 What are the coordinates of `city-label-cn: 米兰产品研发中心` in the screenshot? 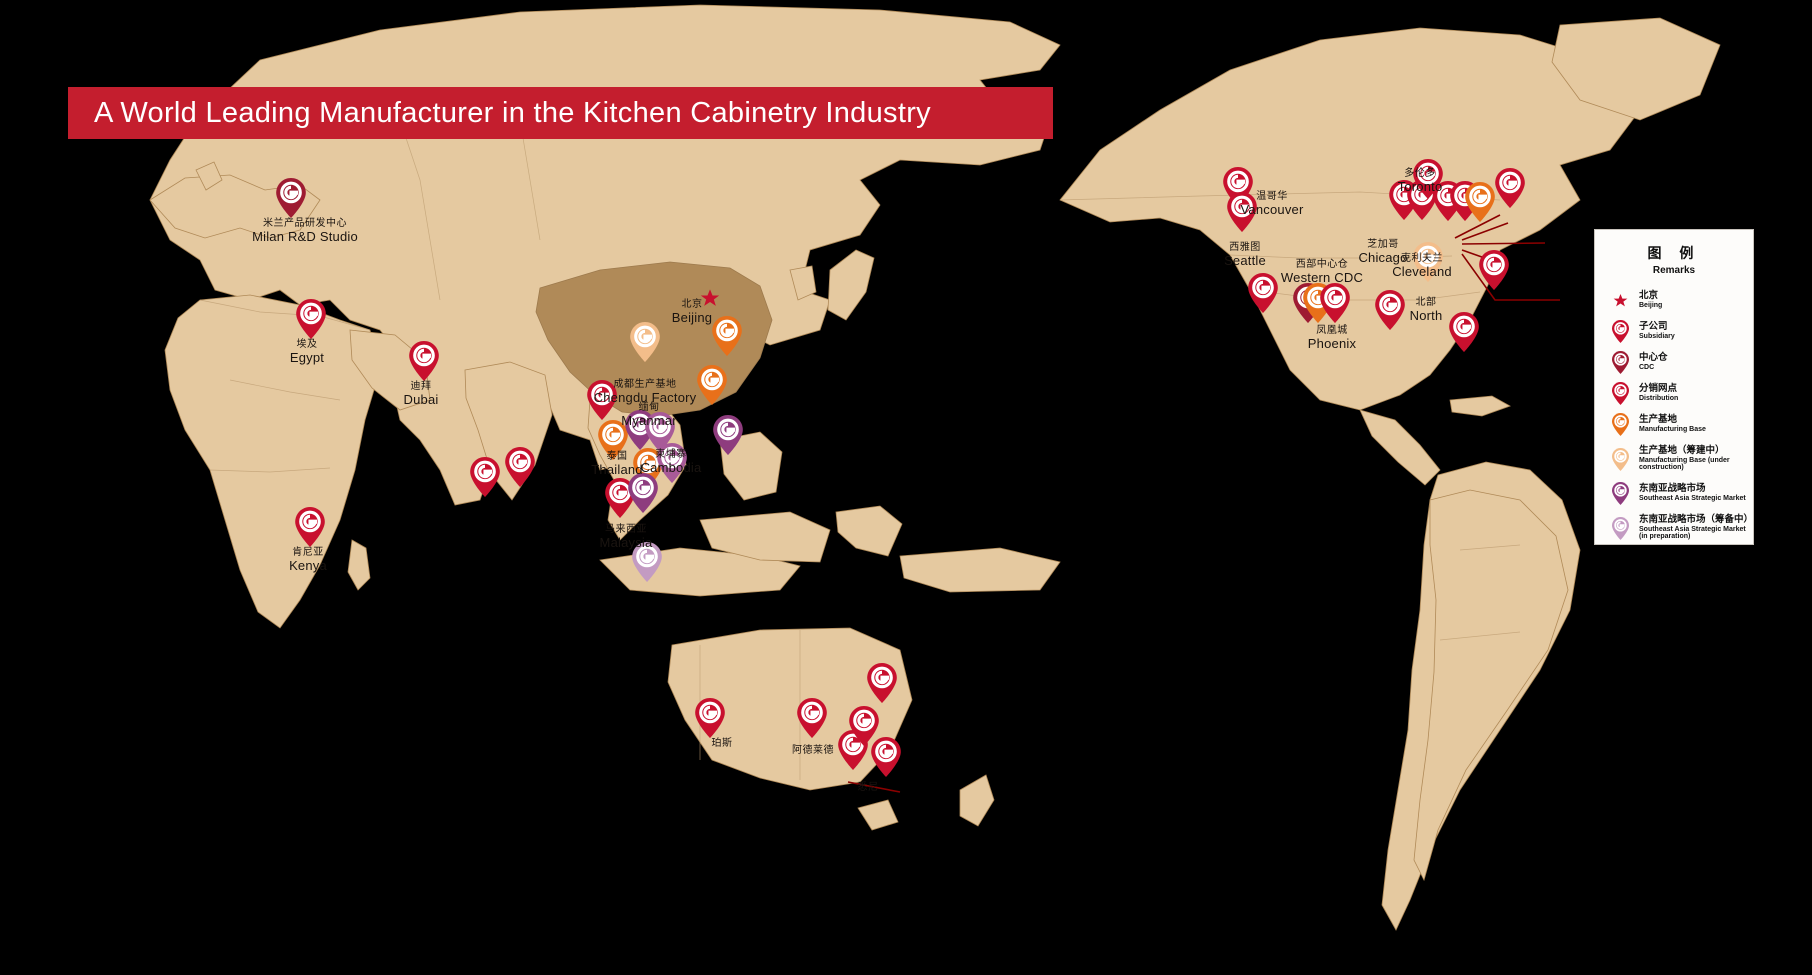 It's located at (305, 223).